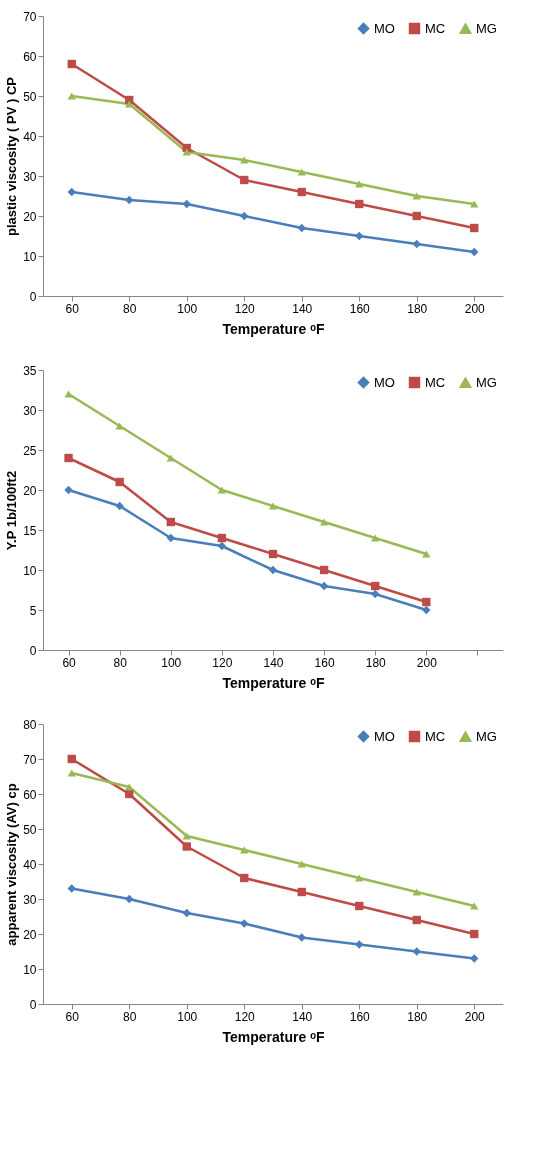 Image resolution: width=554 pixels, height=1168 pixels. I want to click on y-tick-label: 50, so click(30, 829).